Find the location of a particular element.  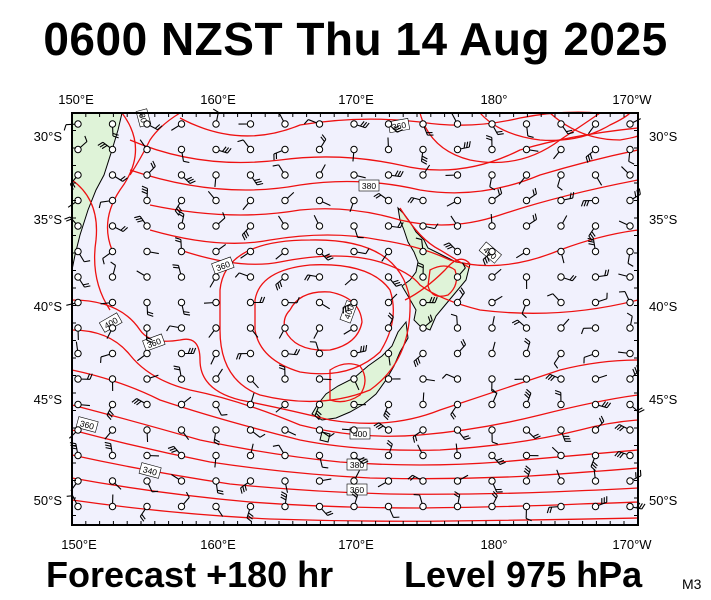

stewart-island is located at coordinates (325, 437).